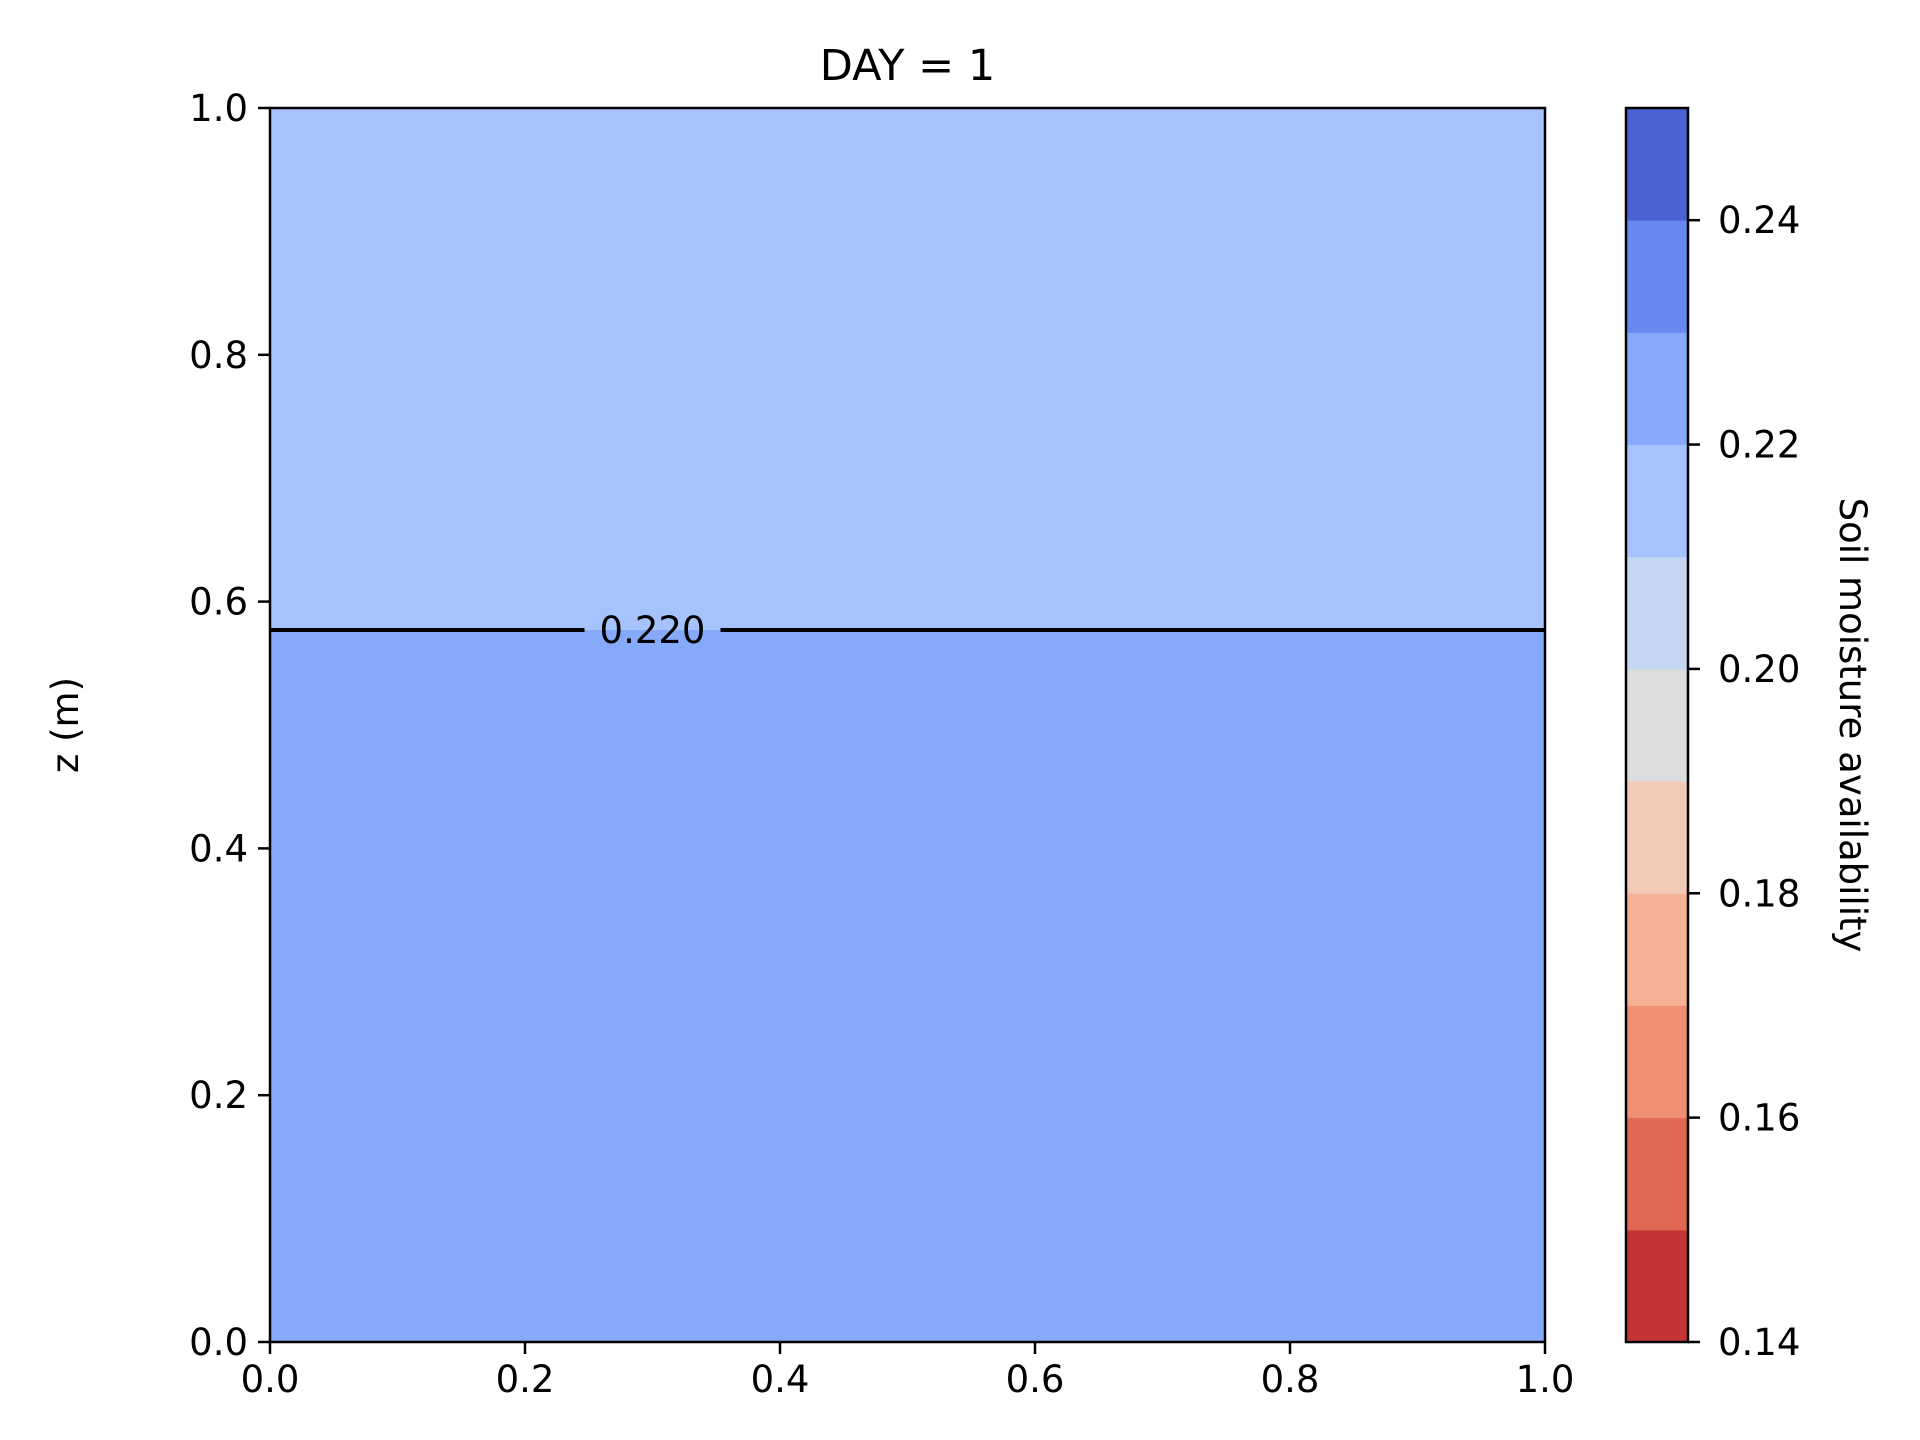  Describe the element at coordinates (653, 630) in the screenshot. I see `contour-label-0: 0.220` at that location.